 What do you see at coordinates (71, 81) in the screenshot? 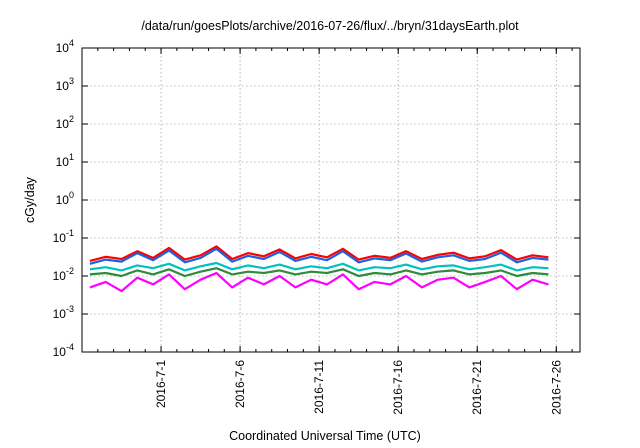
I see `y-tick-exponent: 3` at bounding box center [71, 81].